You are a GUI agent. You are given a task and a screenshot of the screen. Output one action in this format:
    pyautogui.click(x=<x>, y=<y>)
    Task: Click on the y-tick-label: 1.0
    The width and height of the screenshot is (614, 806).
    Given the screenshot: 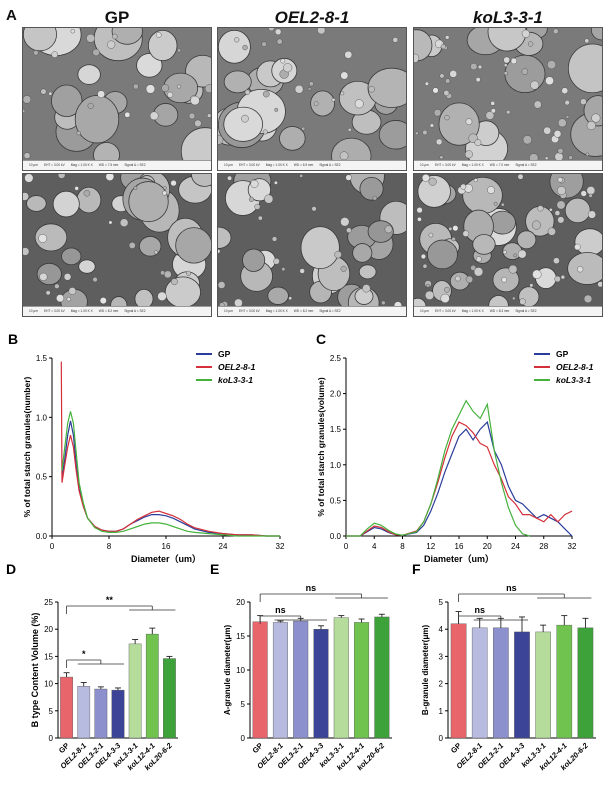 What is the action you would take?
    pyautogui.click(x=336, y=465)
    